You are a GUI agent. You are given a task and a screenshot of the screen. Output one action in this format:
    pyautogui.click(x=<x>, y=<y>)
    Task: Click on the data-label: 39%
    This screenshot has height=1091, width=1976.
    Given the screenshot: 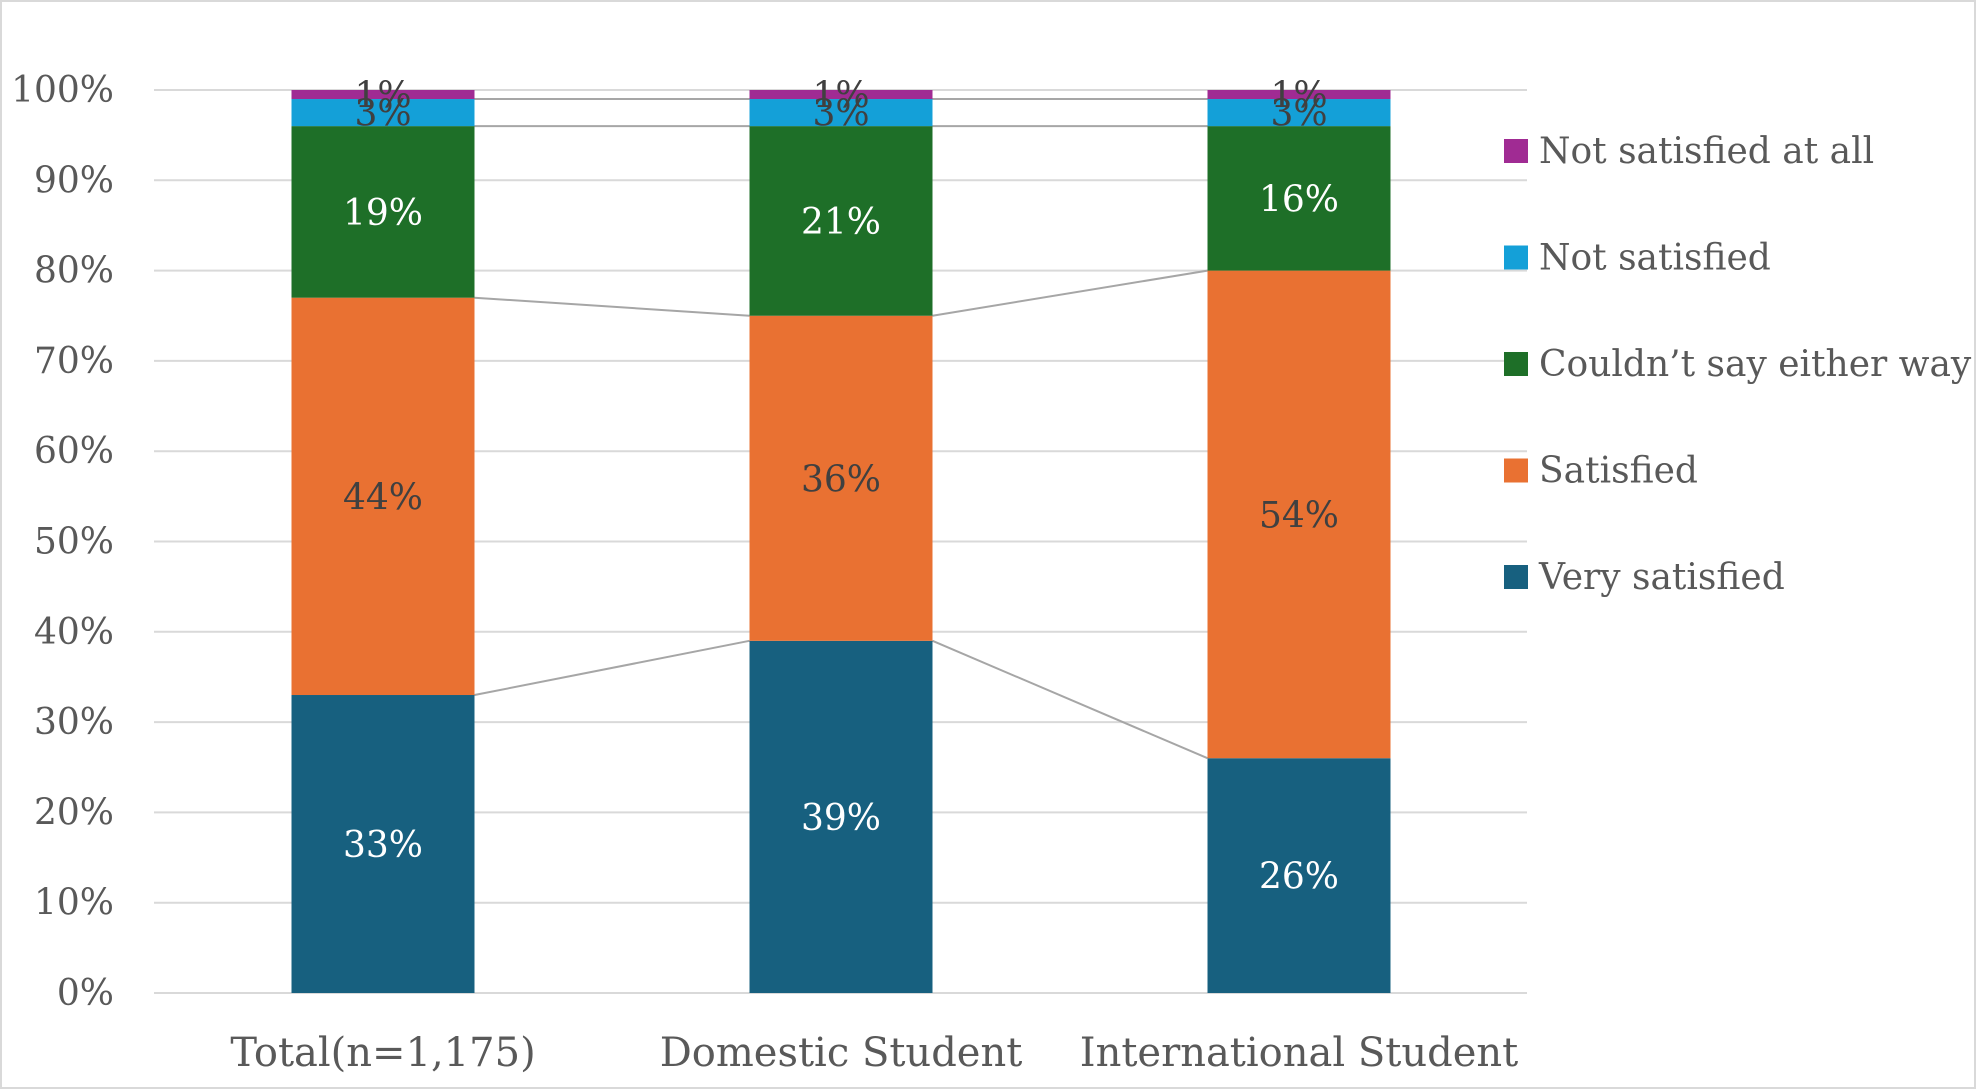 What is the action you would take?
    pyautogui.click(x=841, y=818)
    